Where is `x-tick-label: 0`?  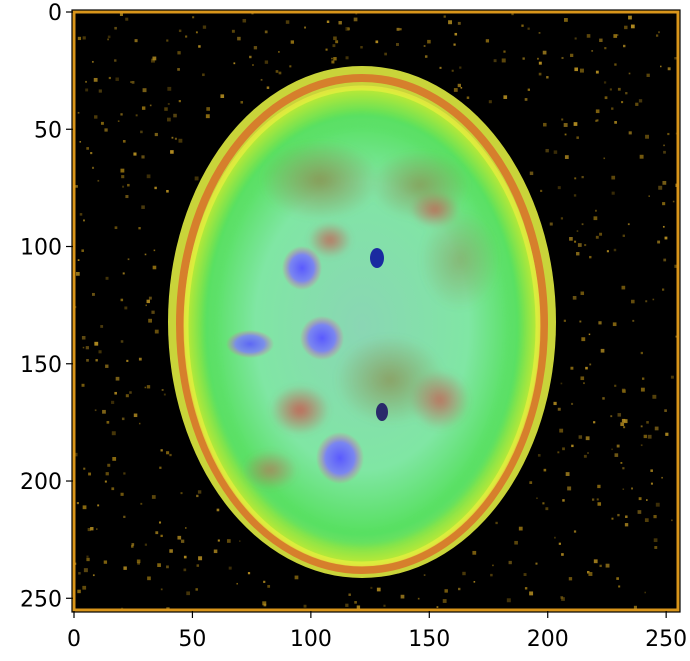 x-tick-label: 0 is located at coordinates (74, 639).